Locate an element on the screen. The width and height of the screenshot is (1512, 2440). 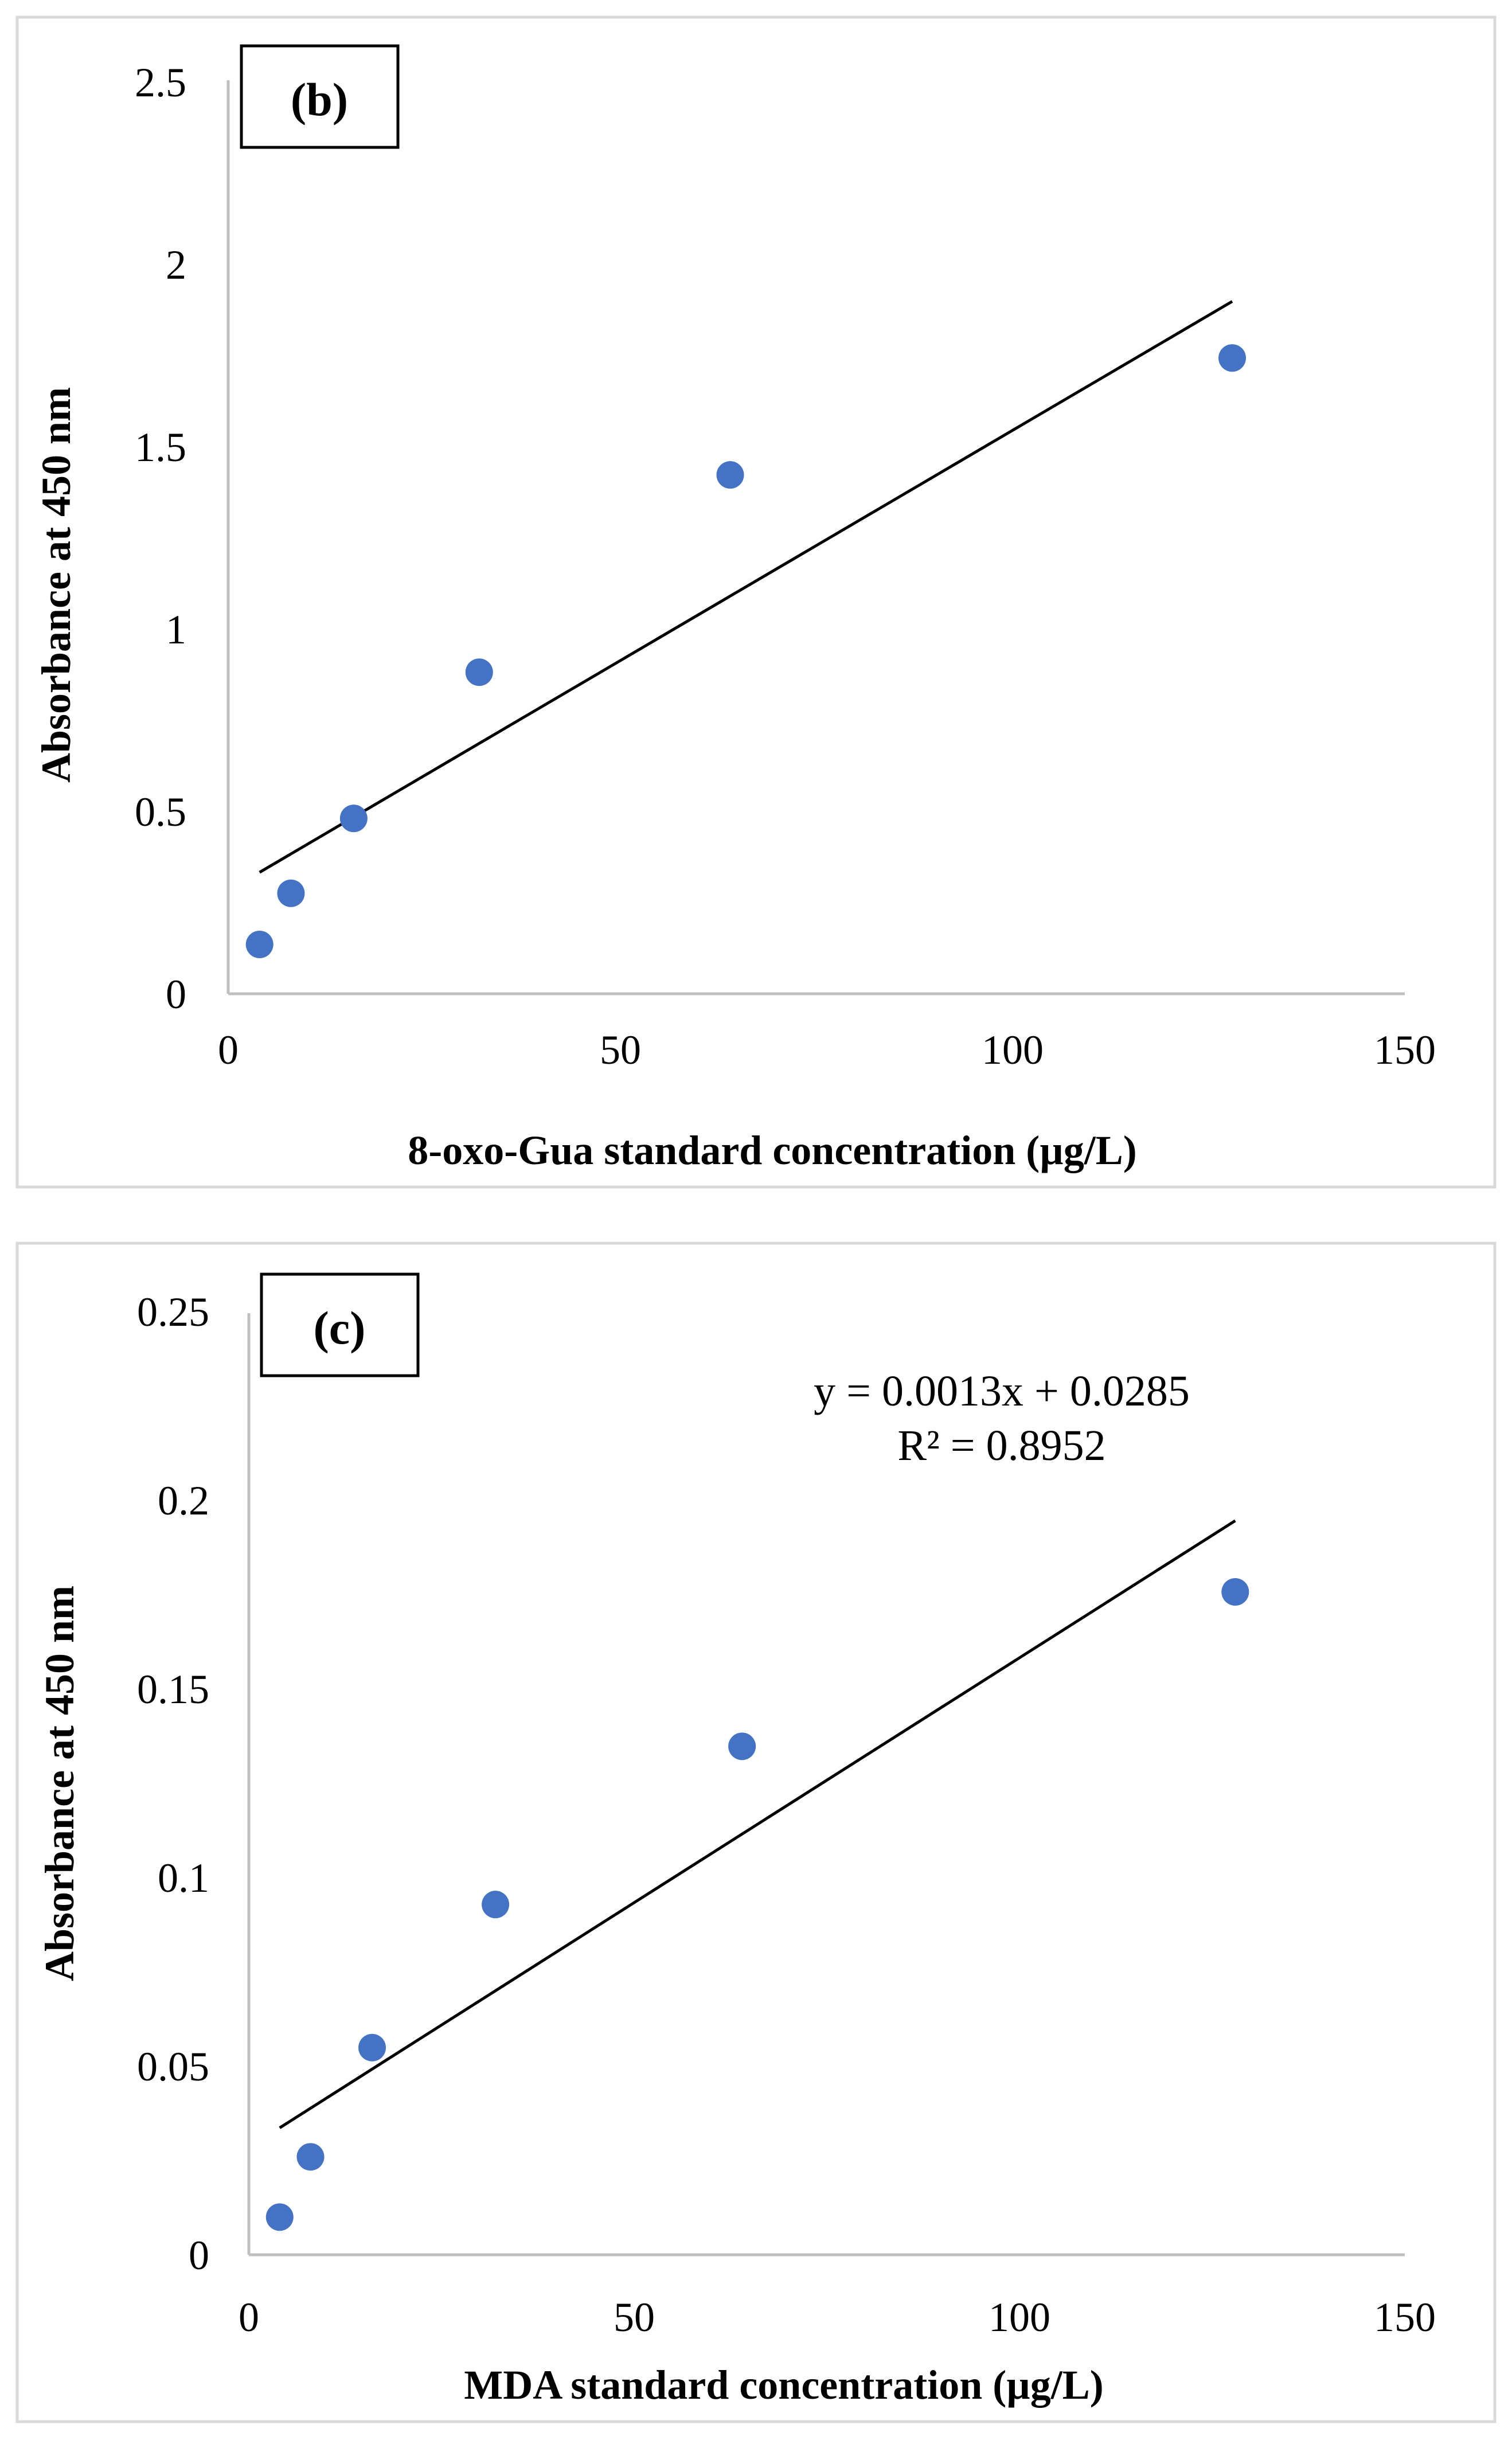
panel-label: (b) is located at coordinates (319, 99).